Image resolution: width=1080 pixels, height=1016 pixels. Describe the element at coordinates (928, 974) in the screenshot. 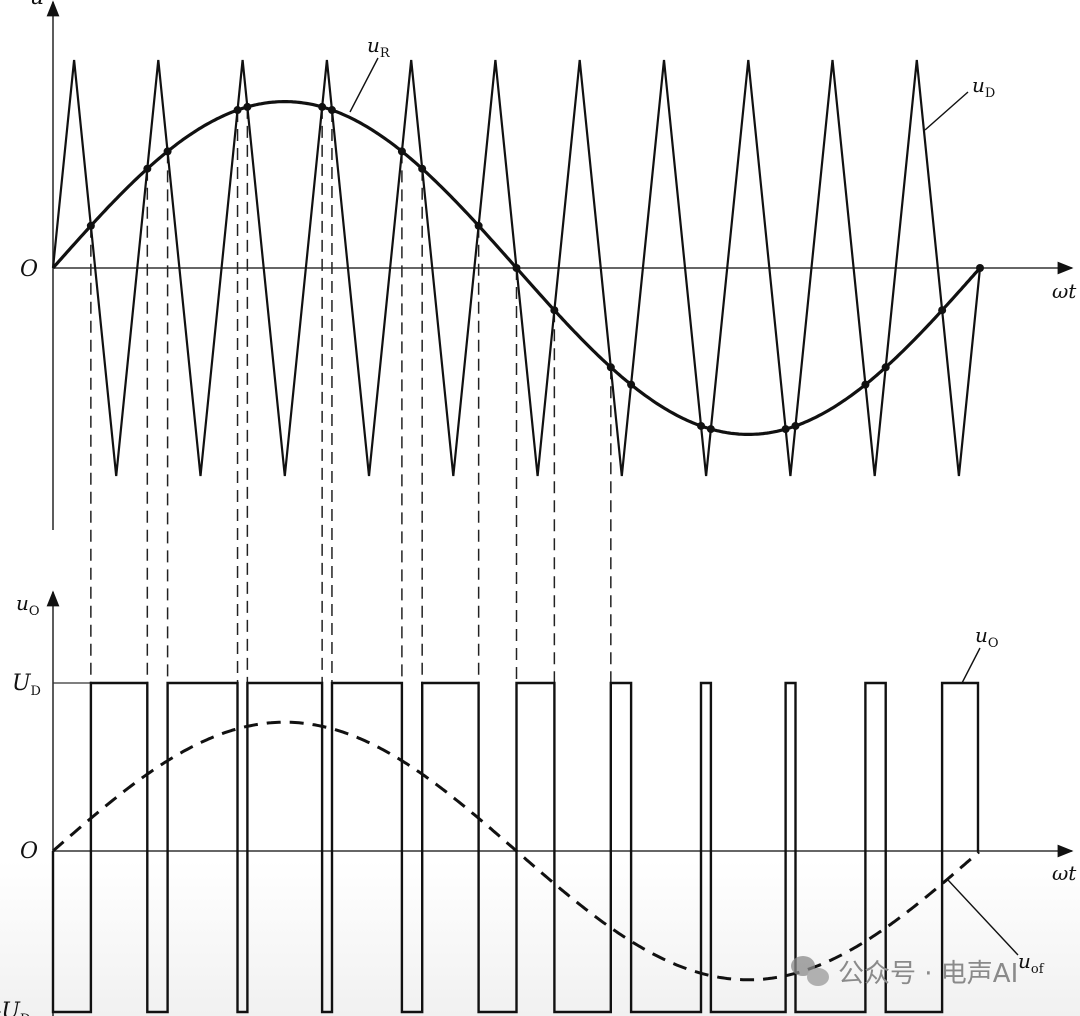

I see `watermark-text: 公众号 · 电声AI` at that location.